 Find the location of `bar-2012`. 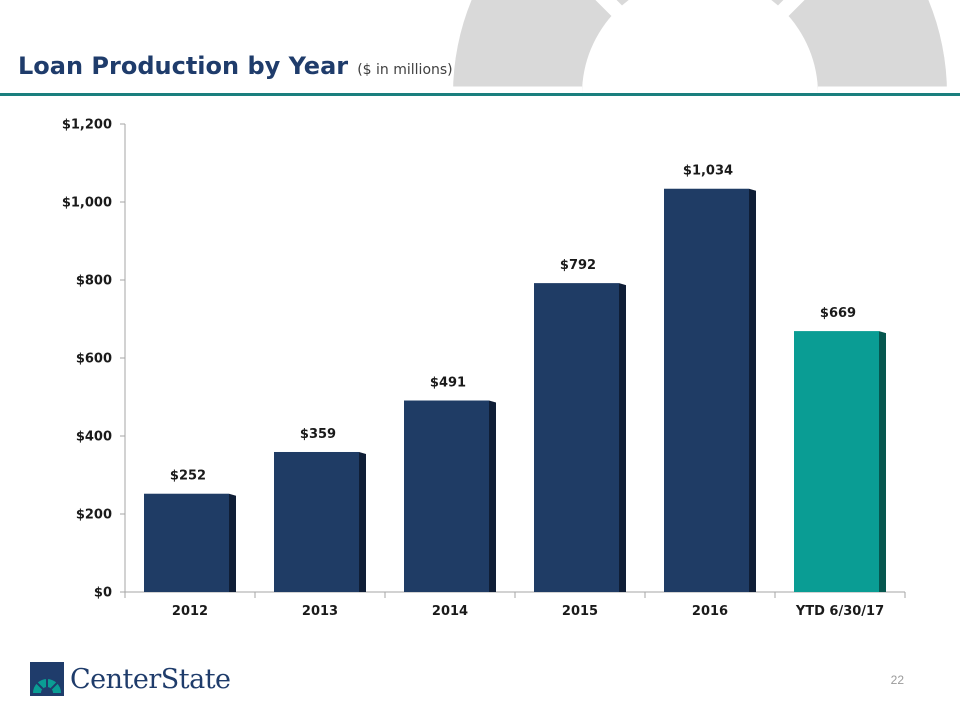

bar-2012 is located at coordinates (190, 542).